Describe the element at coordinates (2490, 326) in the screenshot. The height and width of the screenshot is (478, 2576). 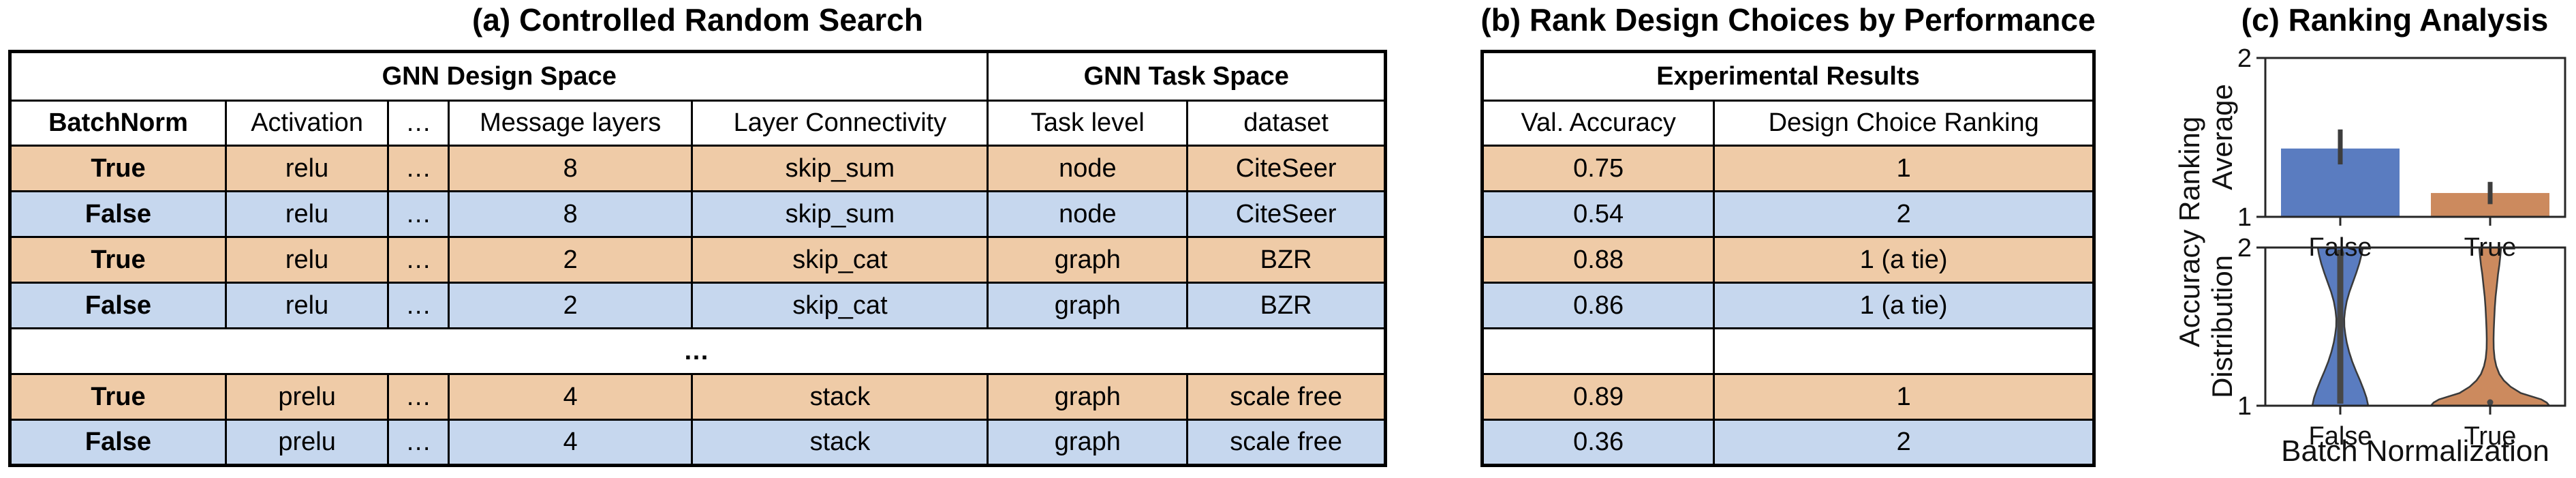
I see `violin-true` at that location.